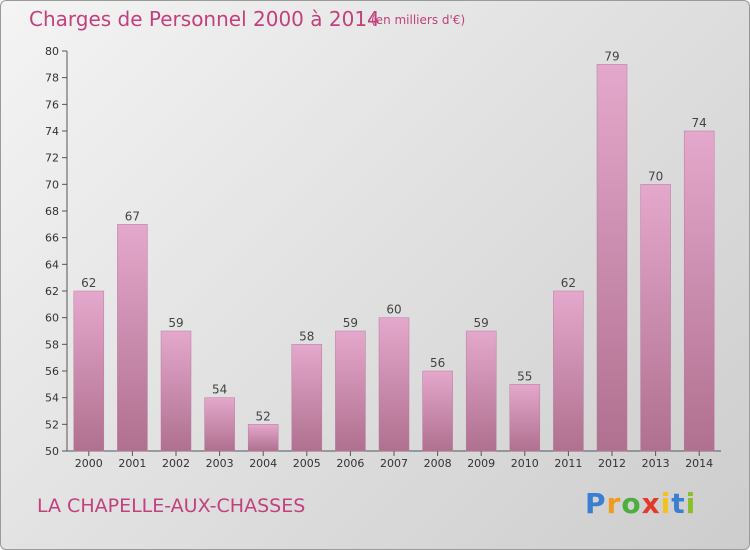 The height and width of the screenshot is (550, 750). Describe the element at coordinates (52, 51) in the screenshot. I see `y-tick-label: 80` at that location.